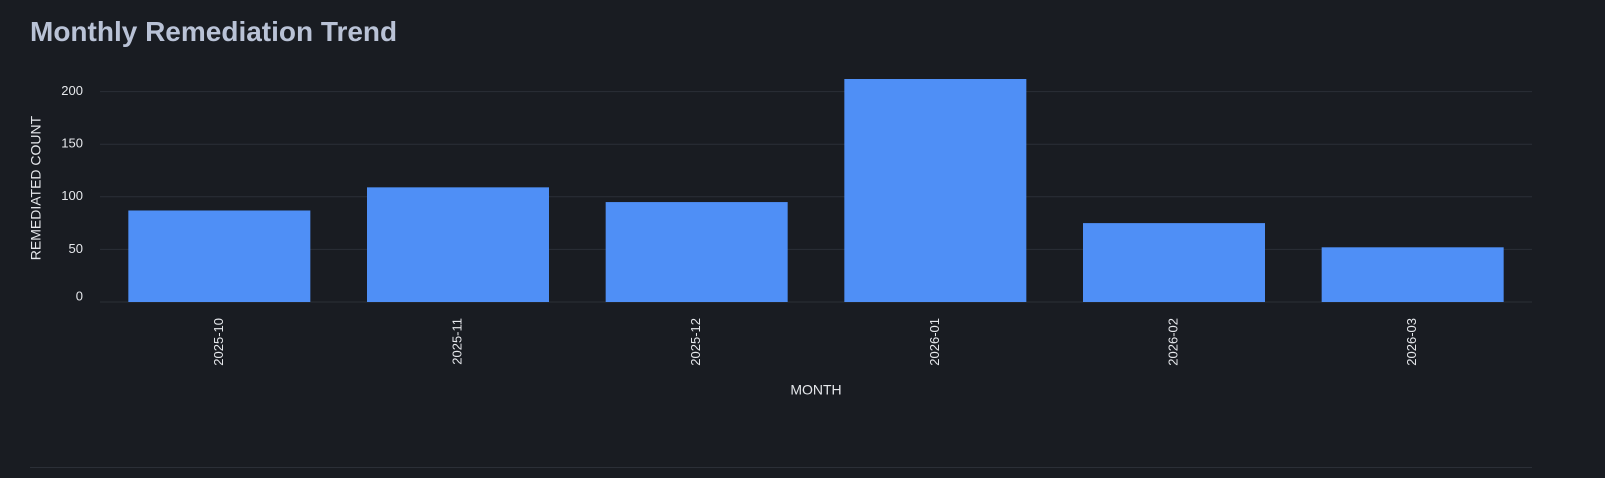  What do you see at coordinates (781, 467) in the screenshot?
I see `bottom-divider` at bounding box center [781, 467].